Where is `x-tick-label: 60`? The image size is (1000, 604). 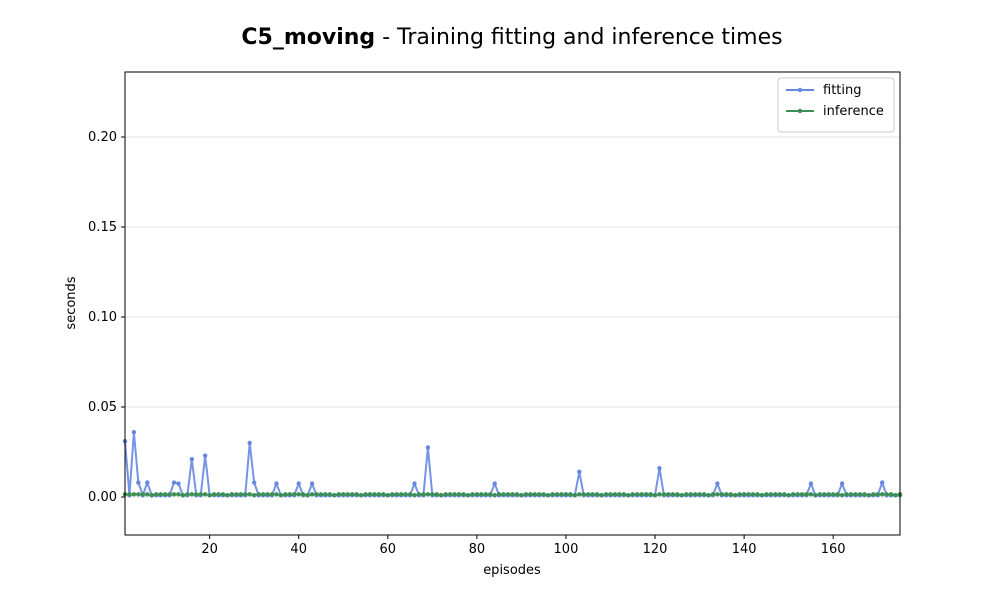 x-tick-label: 60 is located at coordinates (388, 549).